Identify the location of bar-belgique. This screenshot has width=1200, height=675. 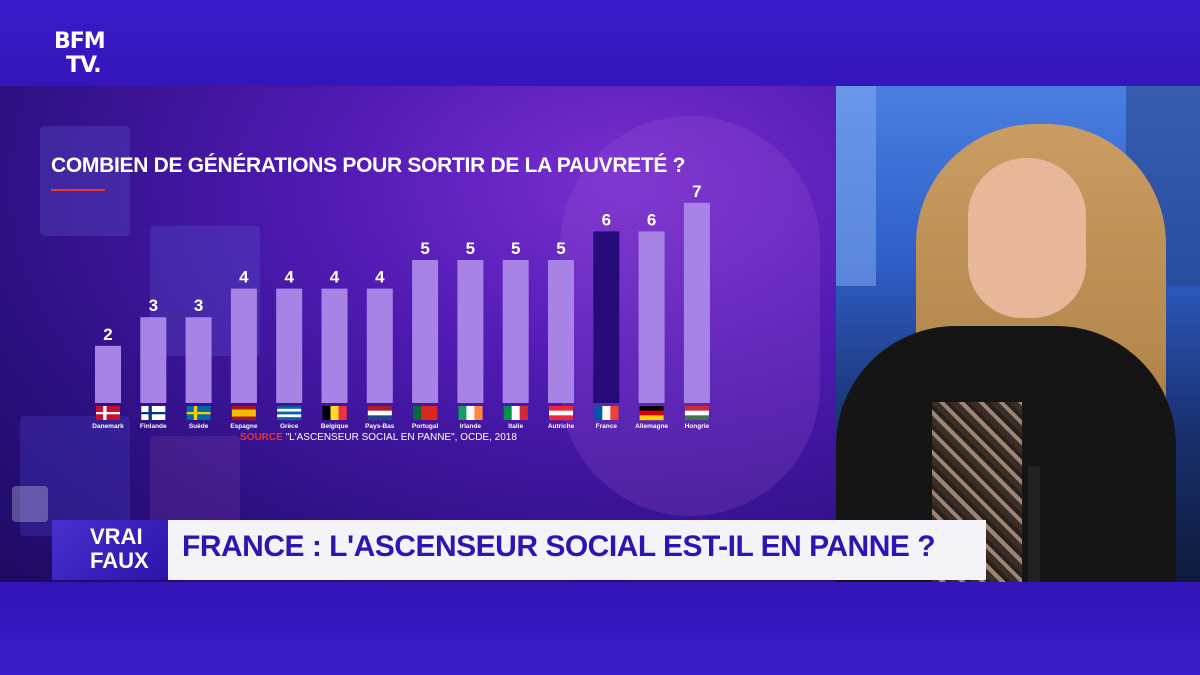
(334, 345).